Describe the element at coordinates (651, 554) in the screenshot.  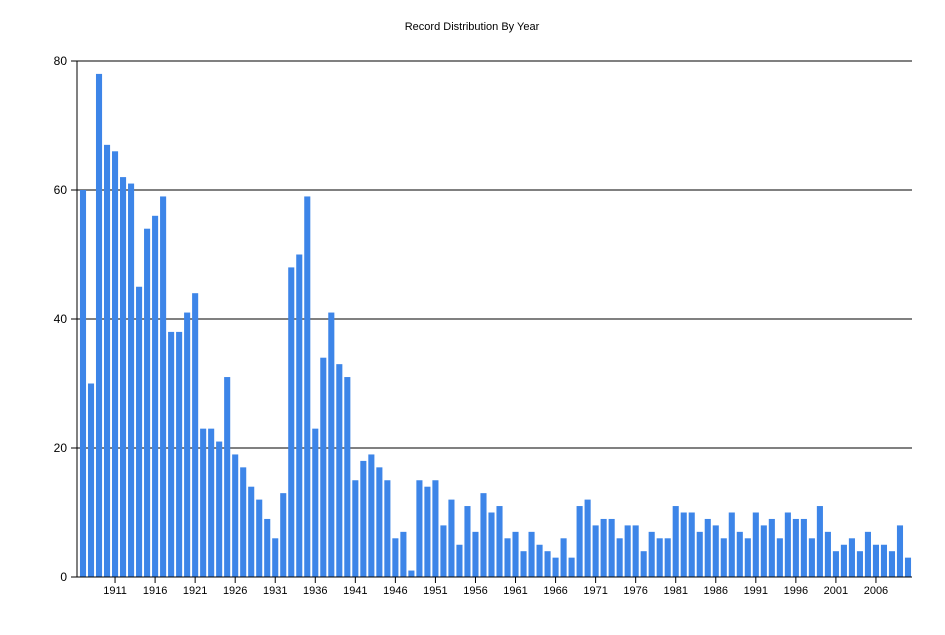
I see `bar-1978` at that location.